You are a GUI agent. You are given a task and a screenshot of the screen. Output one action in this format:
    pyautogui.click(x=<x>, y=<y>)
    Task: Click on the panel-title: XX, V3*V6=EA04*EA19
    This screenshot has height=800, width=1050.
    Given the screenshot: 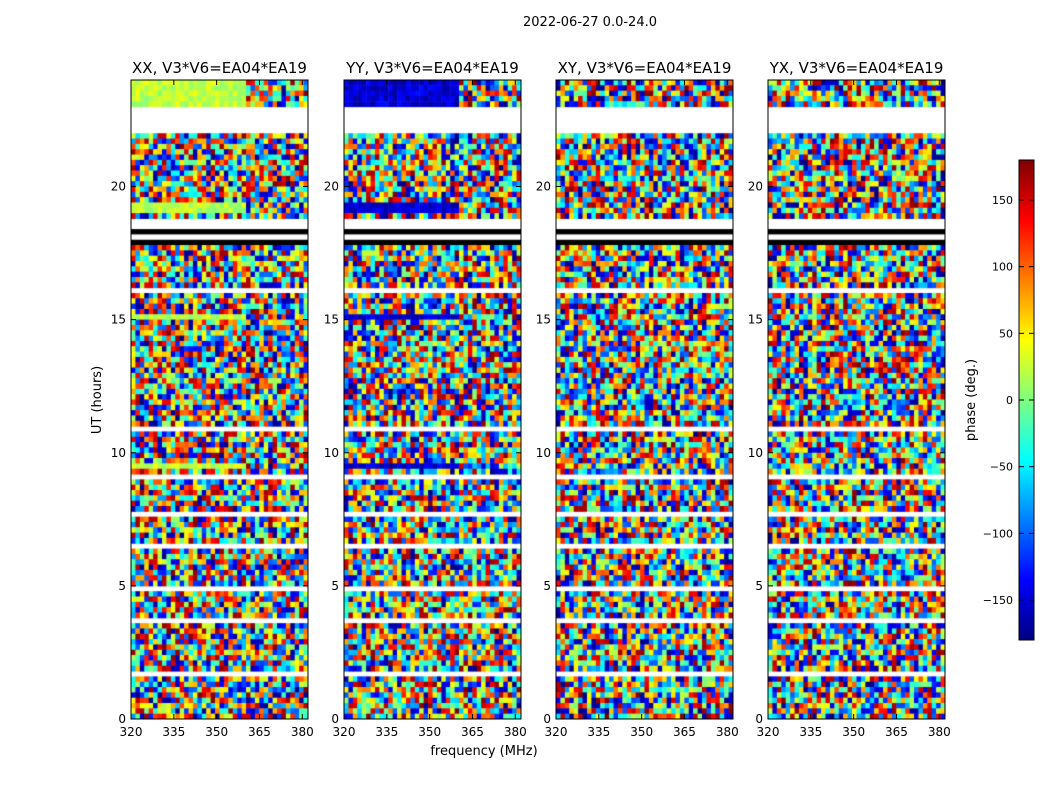 What is the action you would take?
    pyautogui.click(x=219, y=68)
    